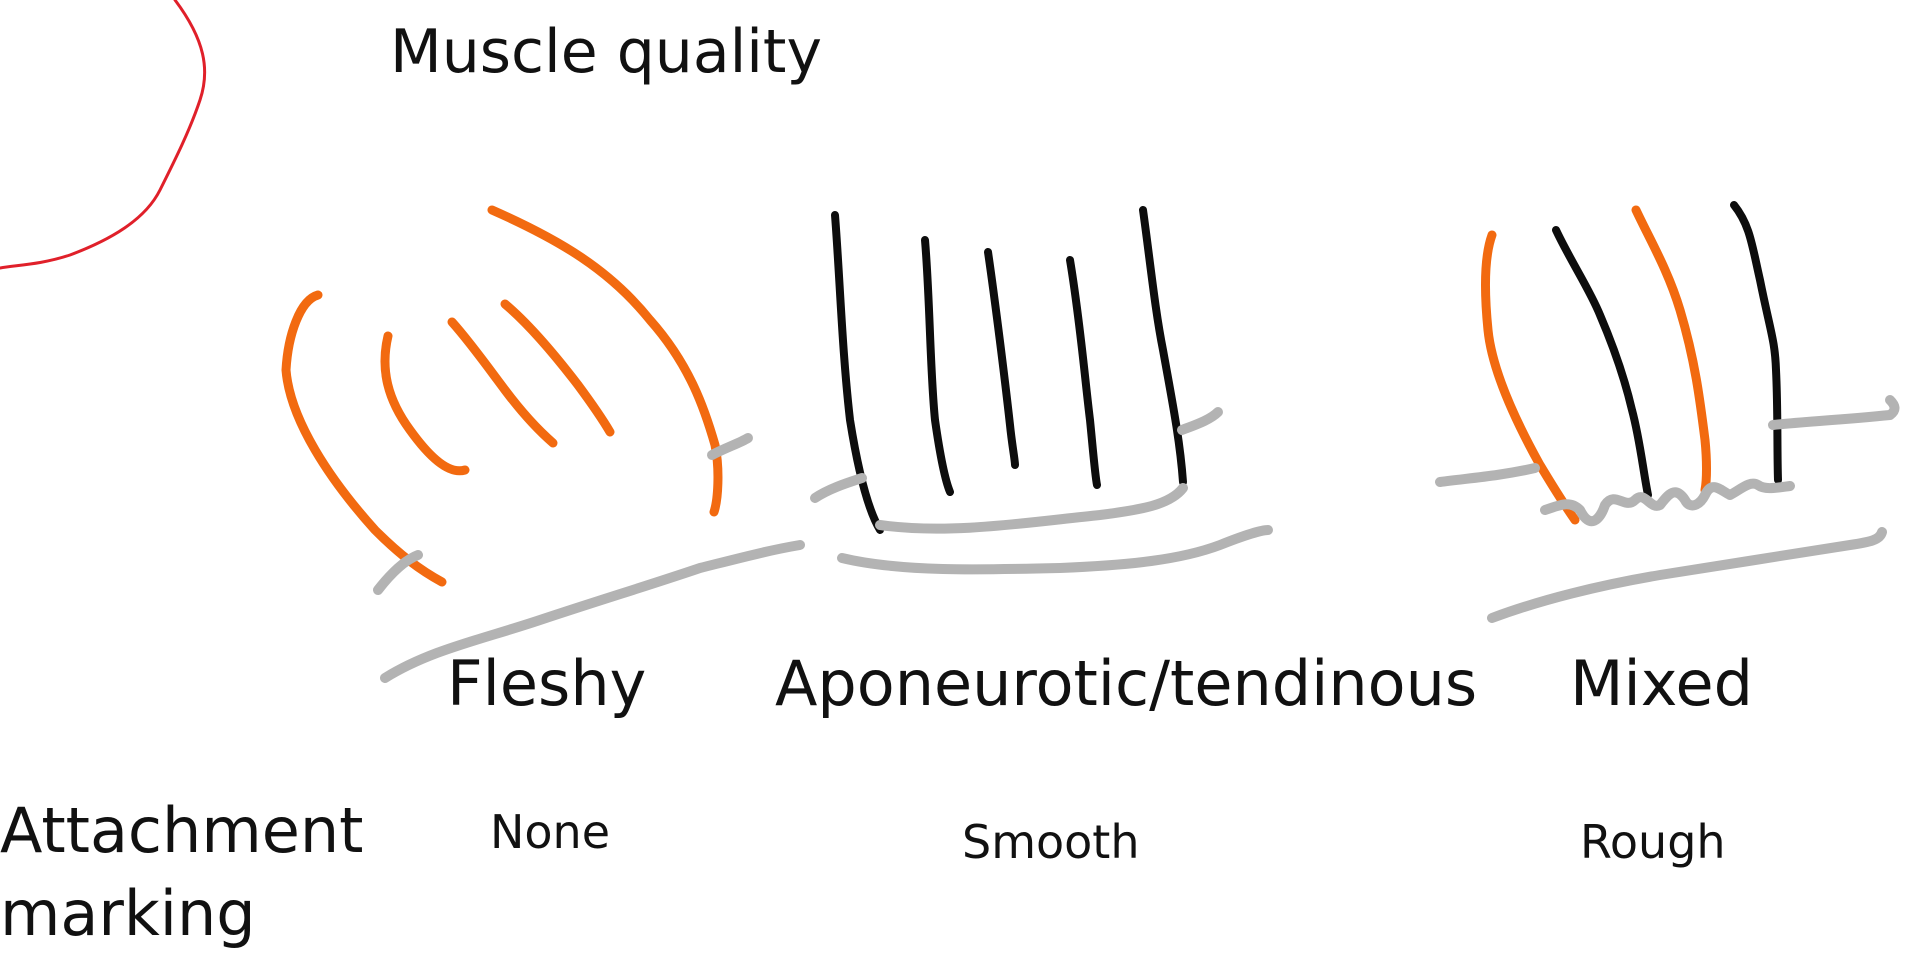  What do you see at coordinates (1487, 475) in the screenshot?
I see `mixed-gray-tick-left` at bounding box center [1487, 475].